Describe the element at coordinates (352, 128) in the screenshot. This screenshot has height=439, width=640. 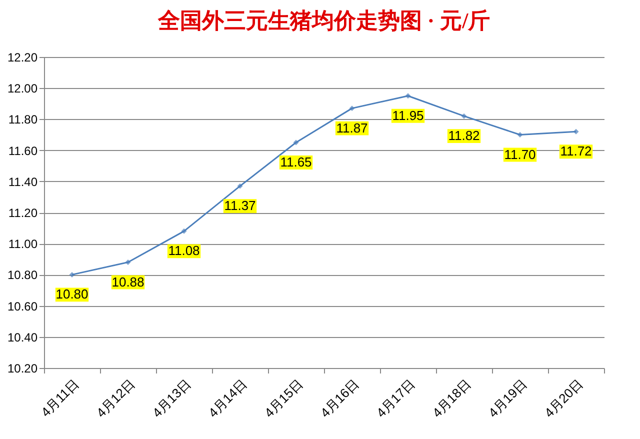
I see `data-label: 11.87` at that location.